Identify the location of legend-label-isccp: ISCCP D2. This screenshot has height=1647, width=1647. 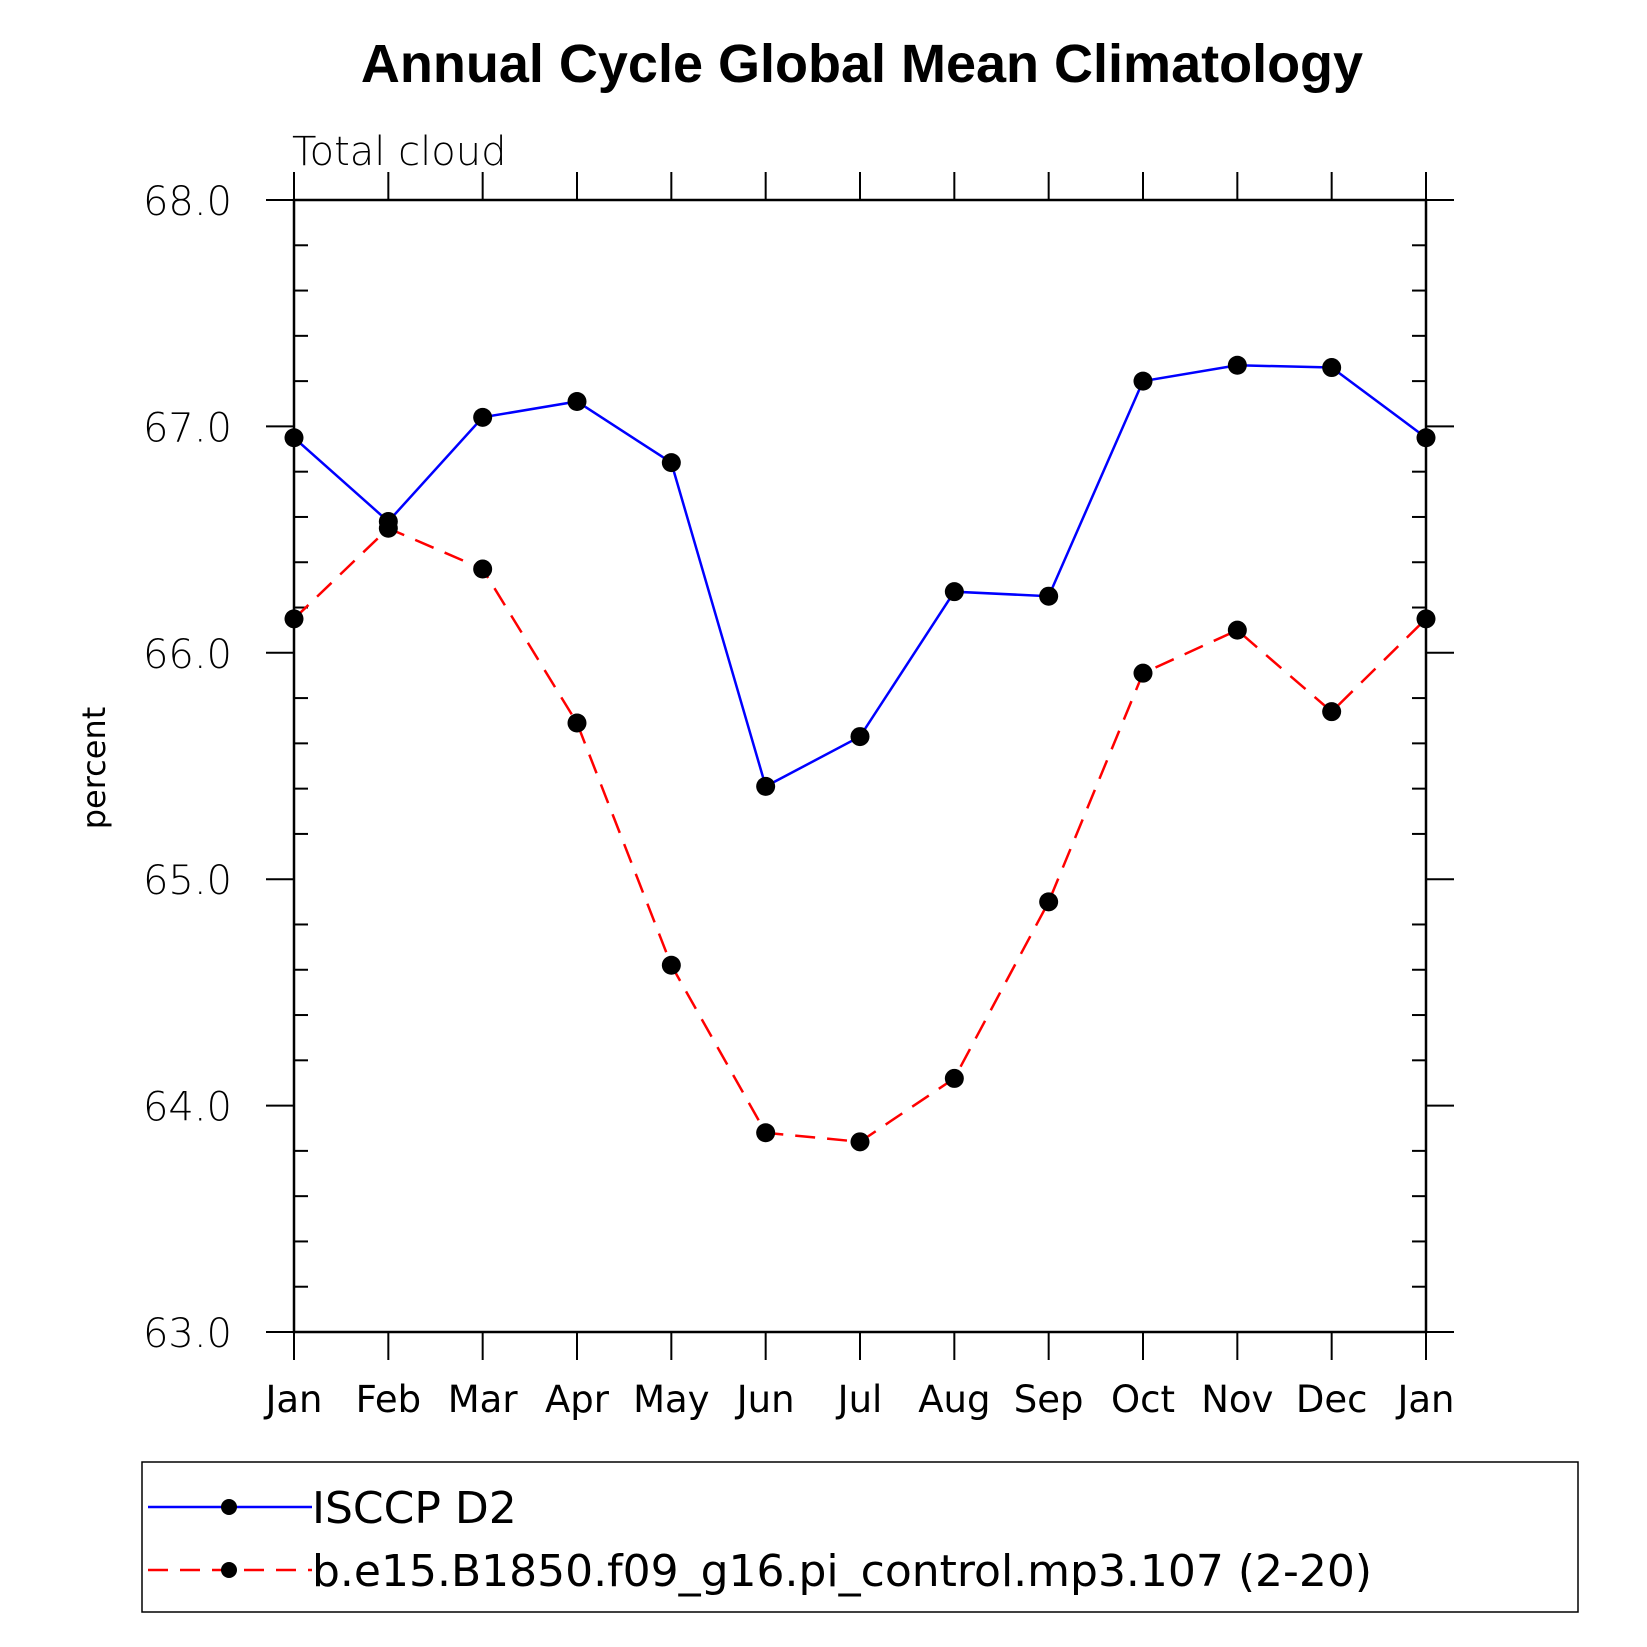
(414, 1508).